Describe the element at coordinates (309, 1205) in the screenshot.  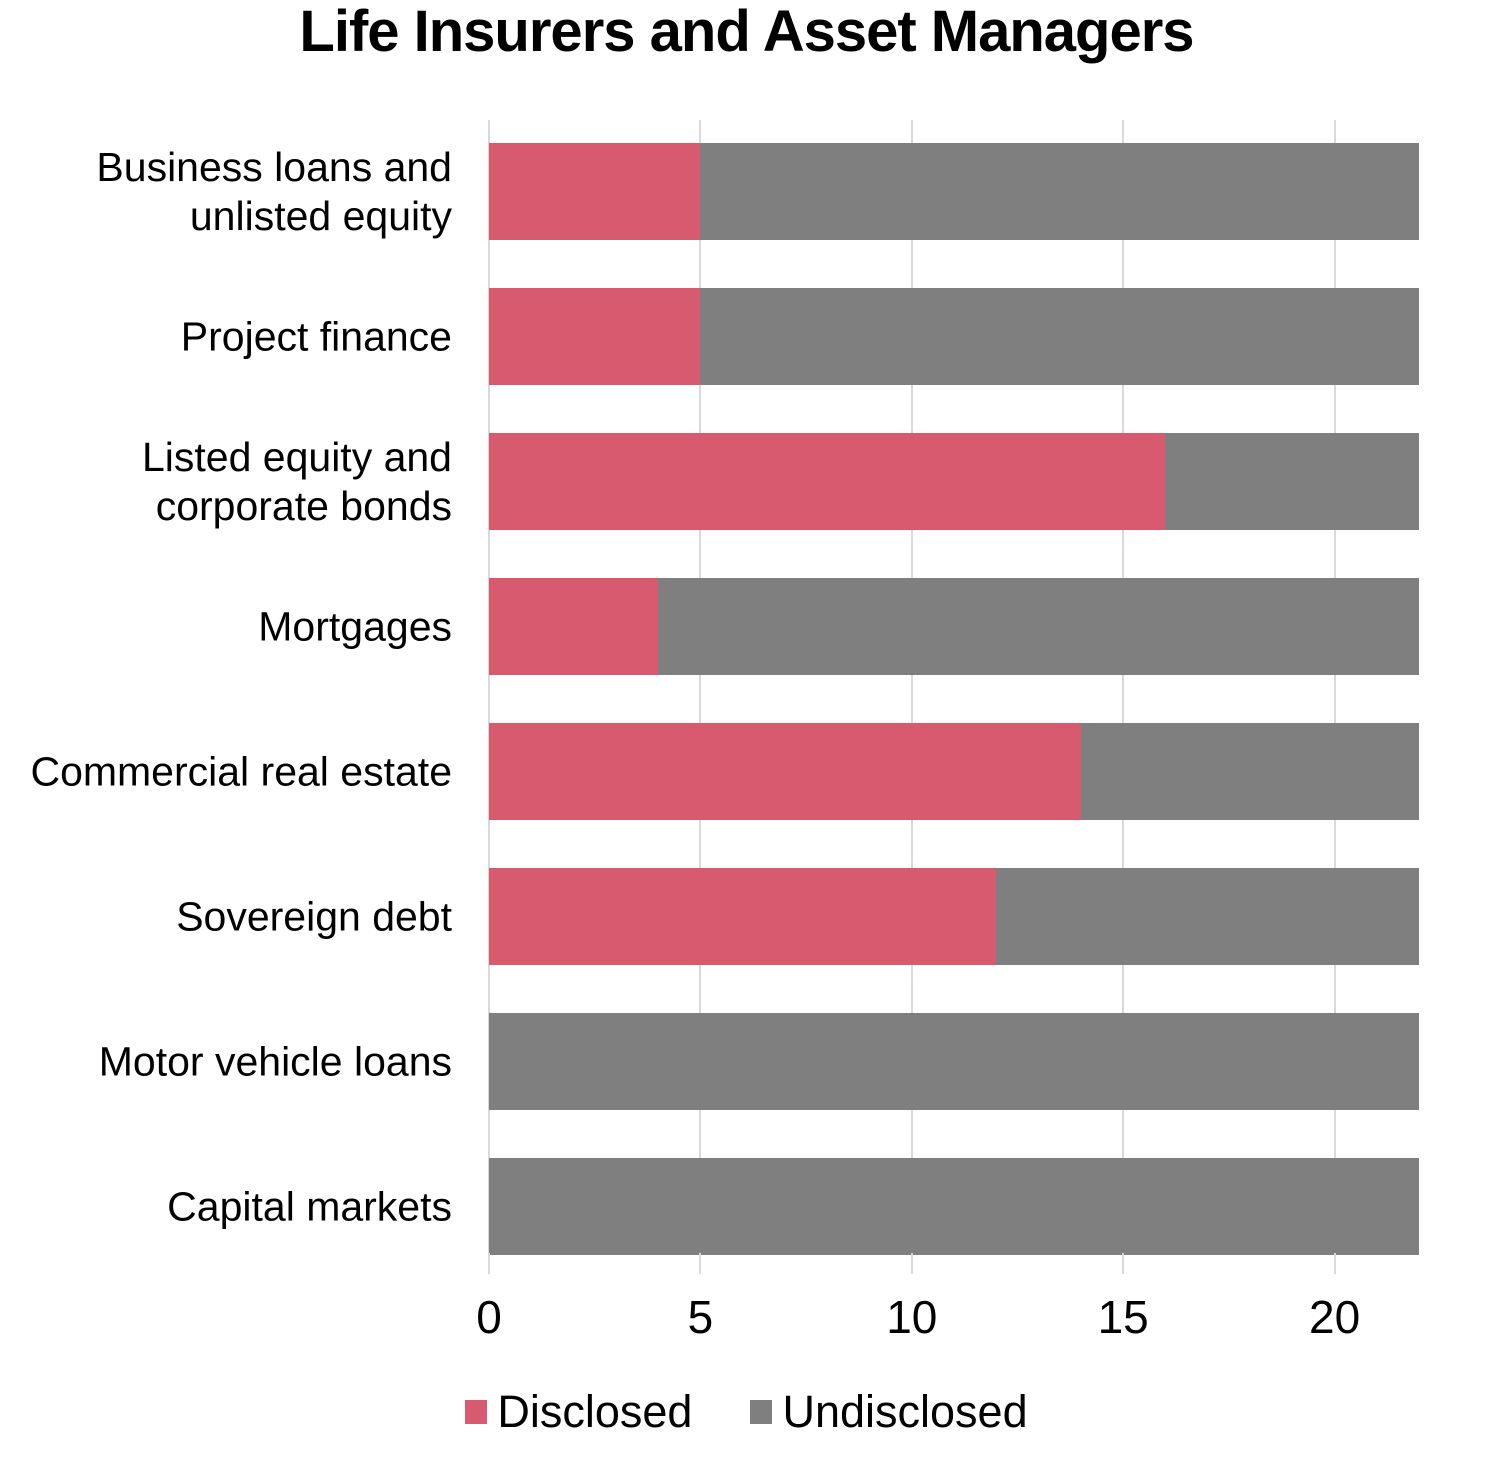
I see `category-label: Capital markets` at that location.